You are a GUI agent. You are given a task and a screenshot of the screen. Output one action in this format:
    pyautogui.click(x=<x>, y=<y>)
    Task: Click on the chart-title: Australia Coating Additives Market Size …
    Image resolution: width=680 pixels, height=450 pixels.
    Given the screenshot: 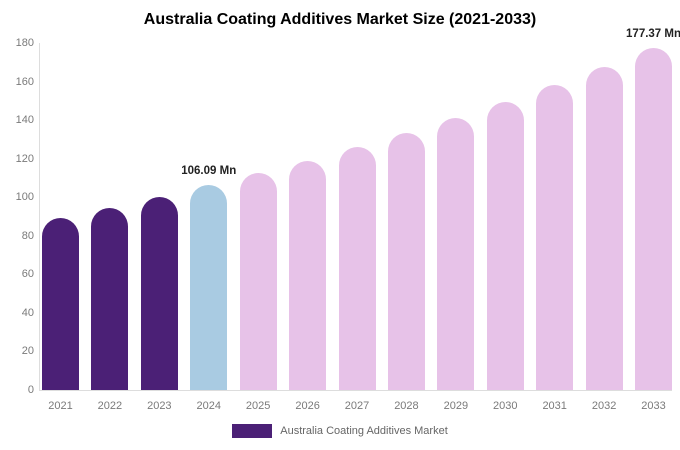 What is the action you would take?
    pyautogui.click(x=340, y=19)
    